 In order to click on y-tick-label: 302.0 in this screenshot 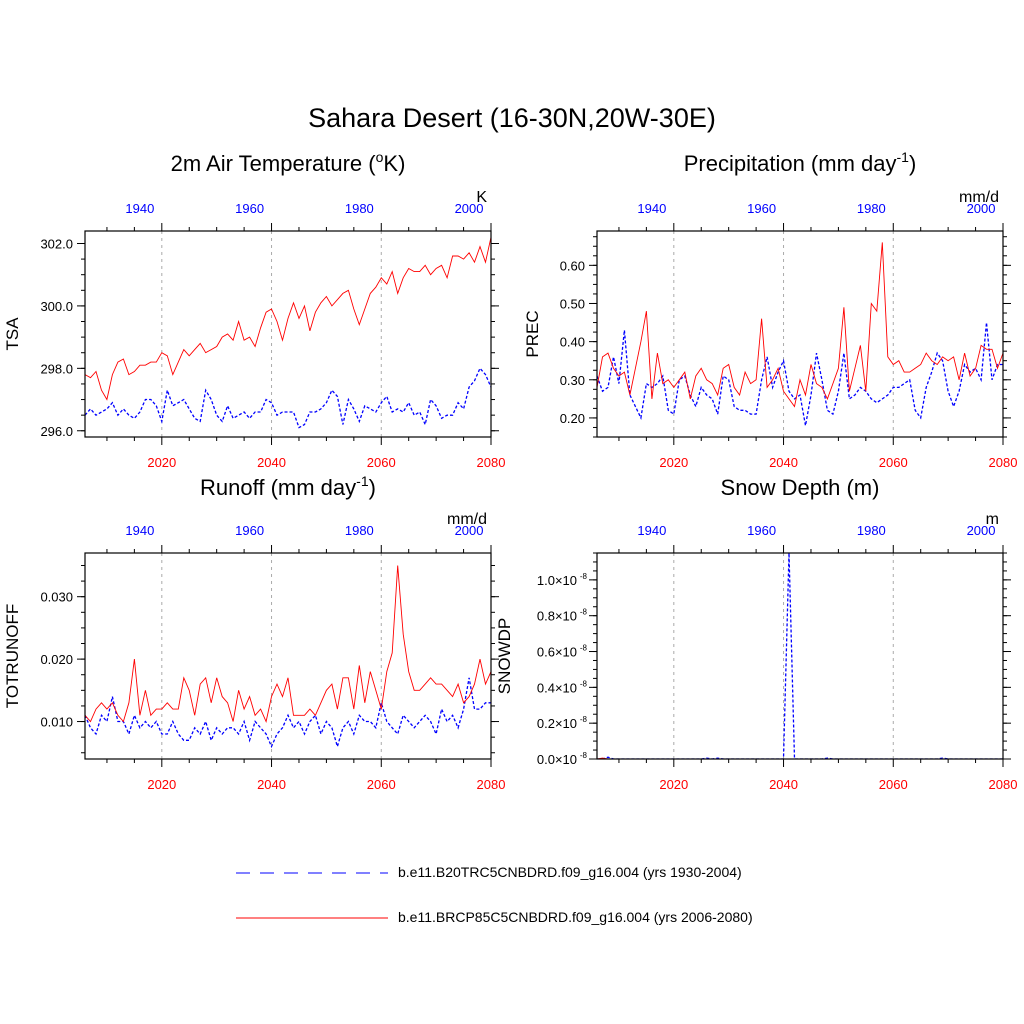, I will do `click(56, 243)`.